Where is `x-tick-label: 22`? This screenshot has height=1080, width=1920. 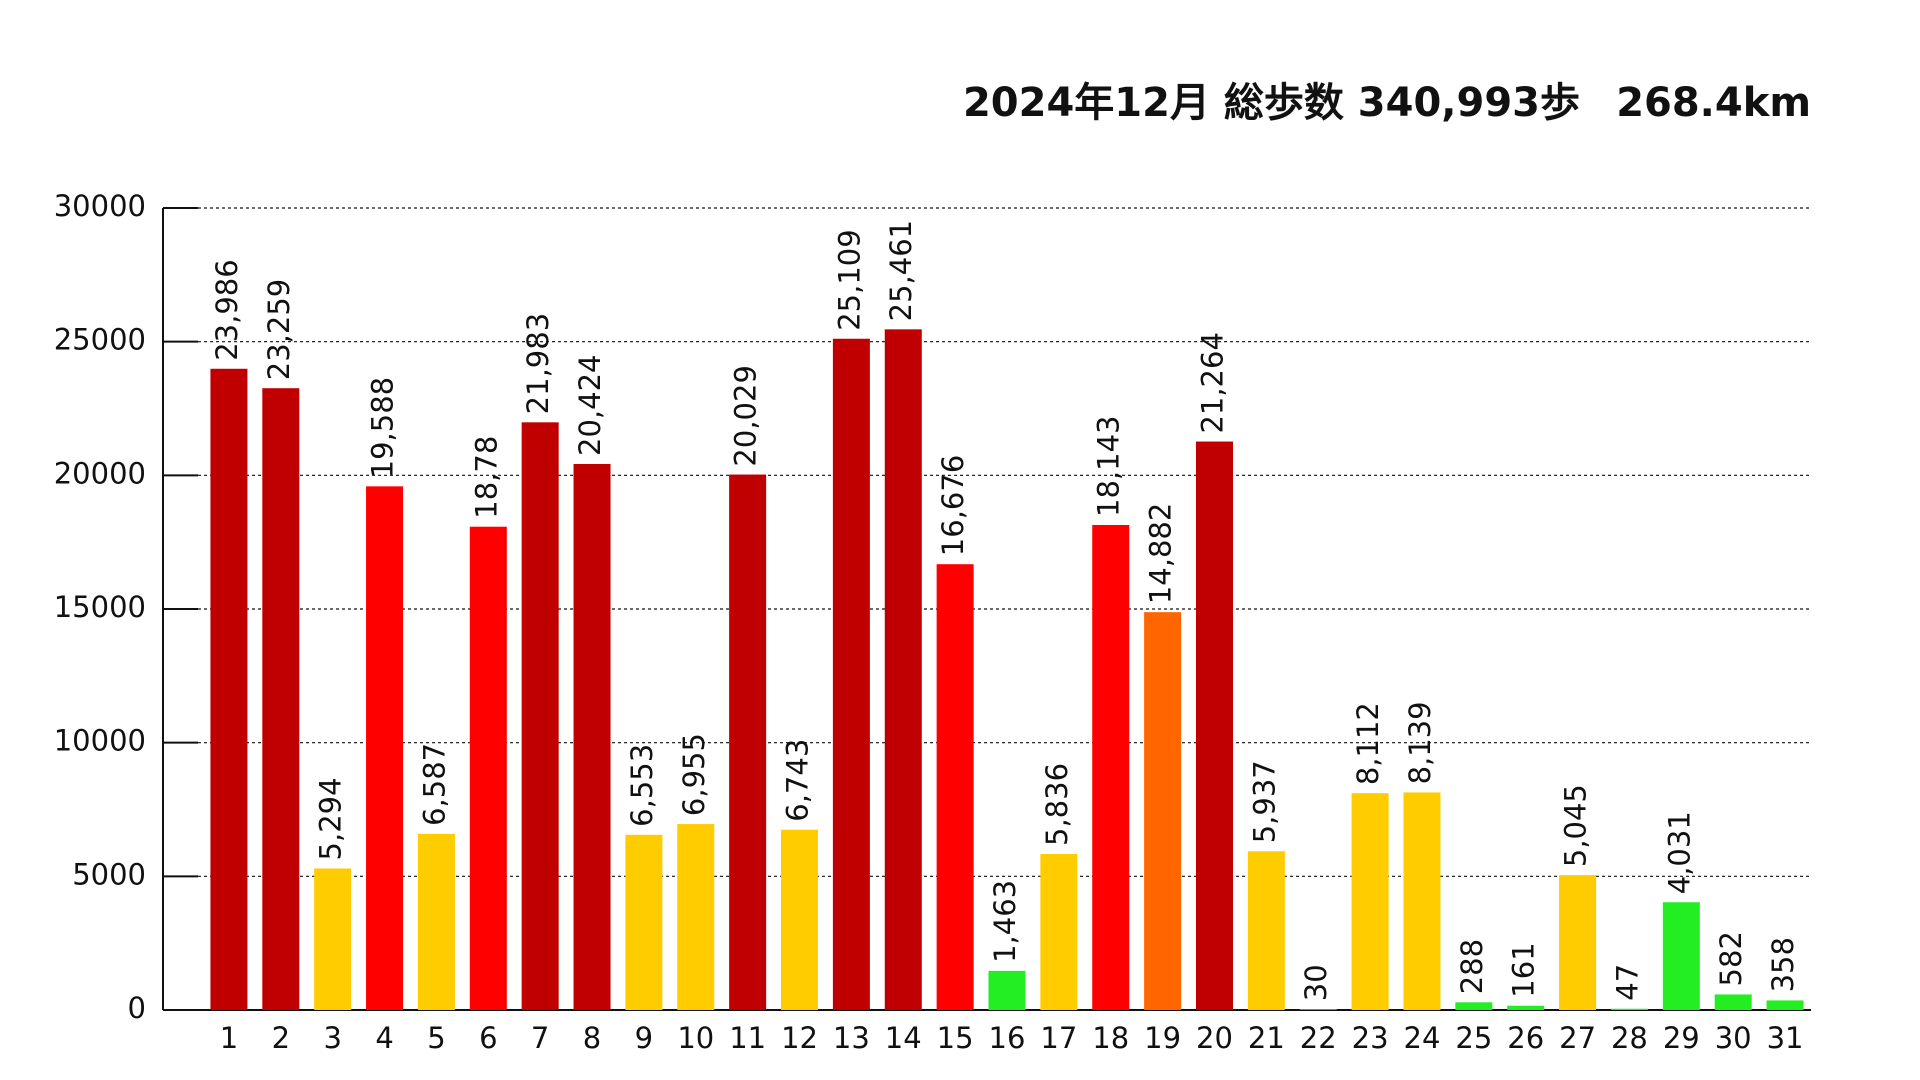
x-tick-label: 22 is located at coordinates (1318, 1038).